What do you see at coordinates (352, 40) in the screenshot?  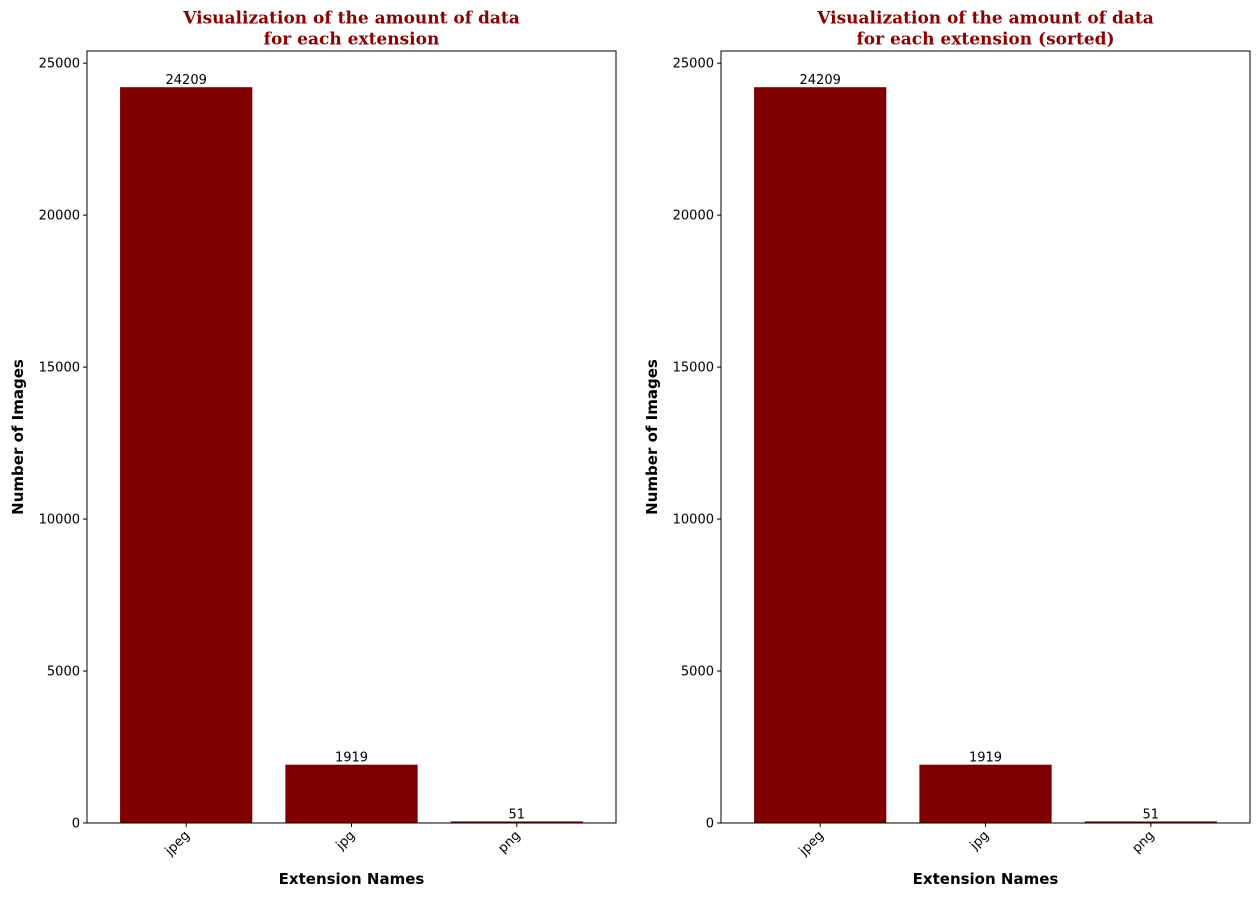 I see `chart-title-line-2: for each extension` at bounding box center [352, 40].